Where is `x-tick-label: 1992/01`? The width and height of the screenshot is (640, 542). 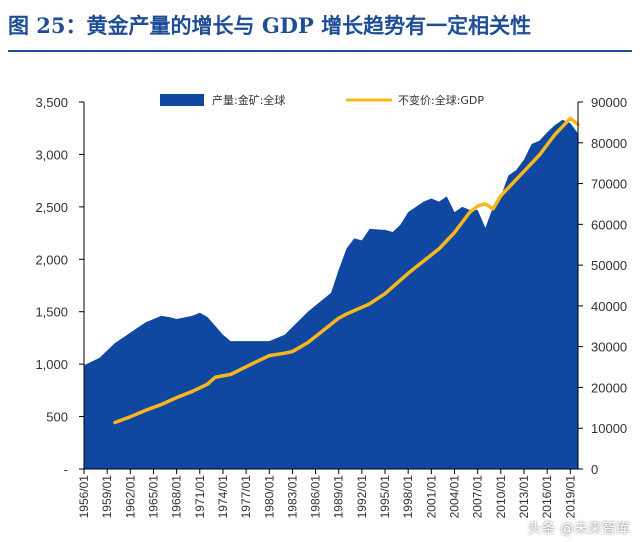 x-tick-label: 1992/01 is located at coordinates (362, 497).